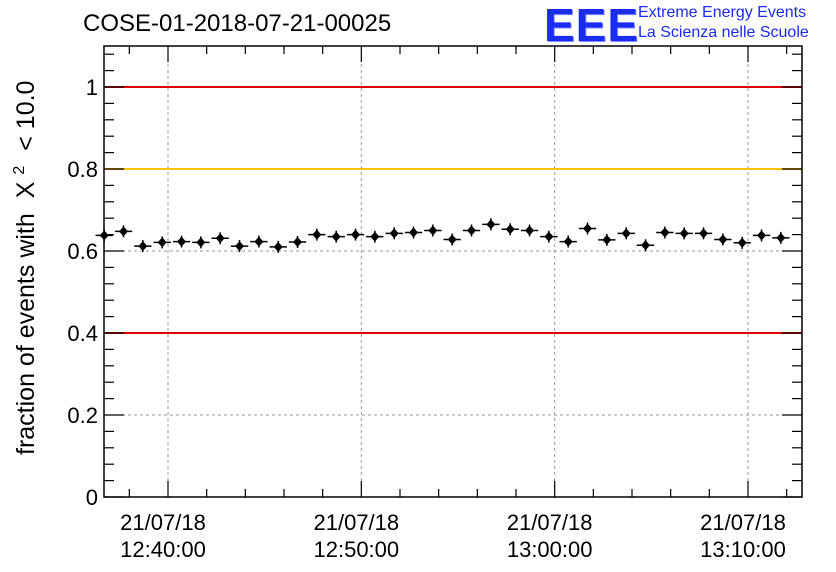 This screenshot has width=836, height=572. Describe the element at coordinates (357, 549) in the screenshot. I see `x-tick-label-time-1: 12:50:00` at that location.